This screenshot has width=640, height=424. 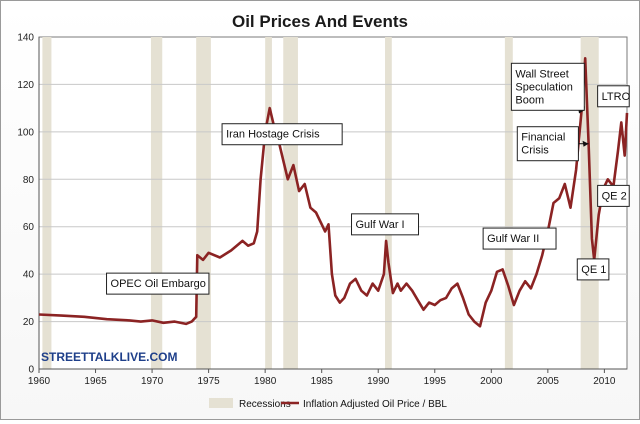 I want to click on x-tick-label: 2010, so click(x=604, y=381).